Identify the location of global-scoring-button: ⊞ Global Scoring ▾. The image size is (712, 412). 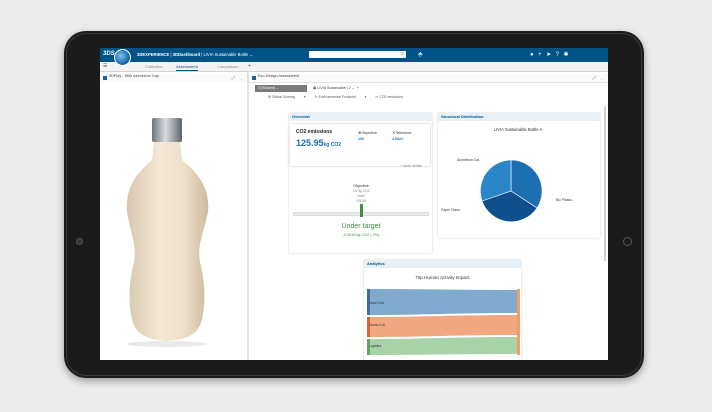
(287, 97).